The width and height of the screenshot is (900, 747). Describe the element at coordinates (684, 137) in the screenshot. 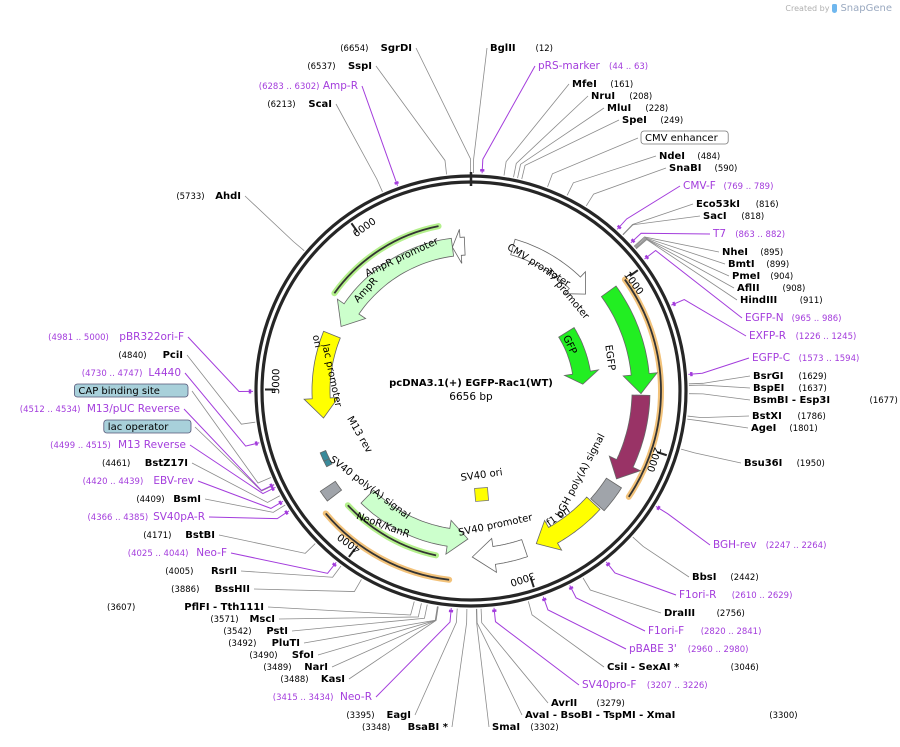

I see `feature-cmv-enhancer: CMV enhancer` at that location.